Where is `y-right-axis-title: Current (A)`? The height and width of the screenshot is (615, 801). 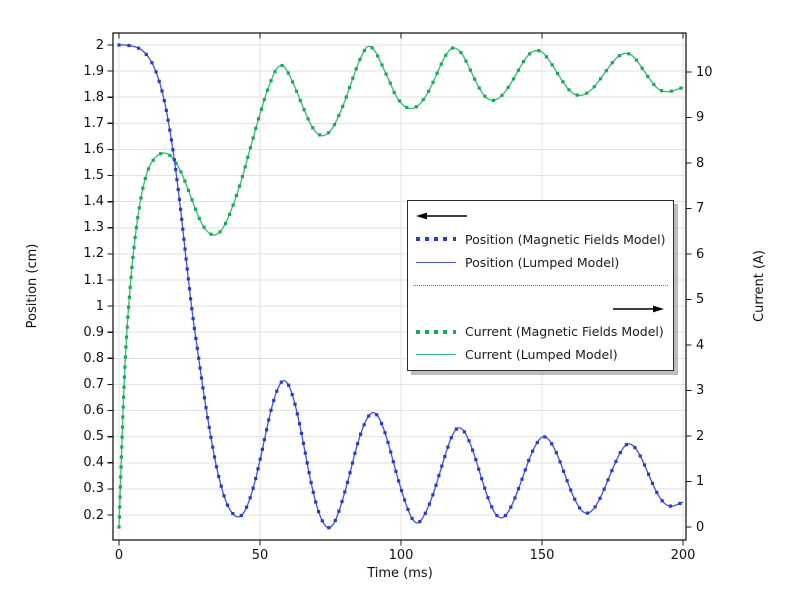
y-right-axis-title: Current (A) is located at coordinates (759, 286).